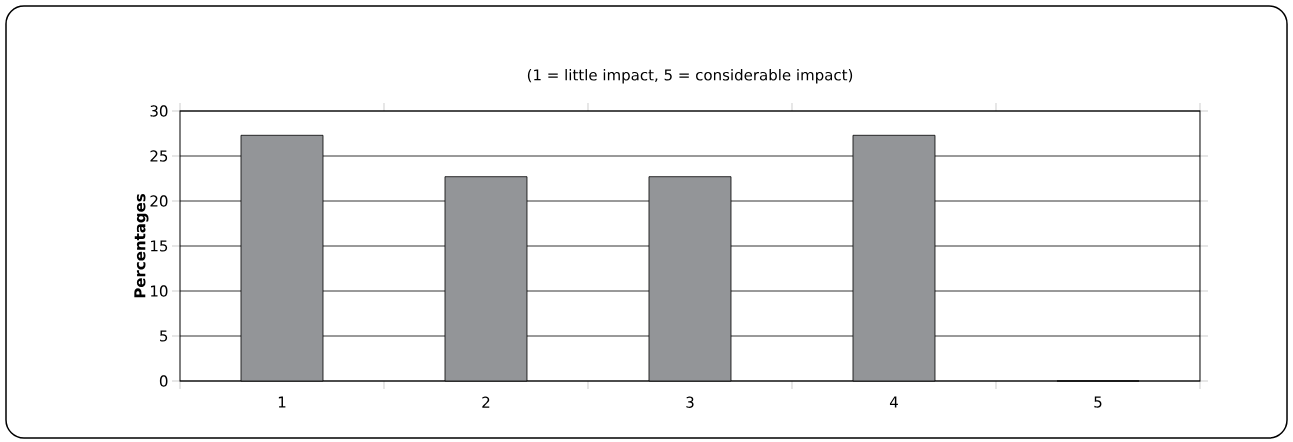 Image resolution: width=1293 pixels, height=442 pixels. I want to click on y-tick-label: 20, so click(159, 201).